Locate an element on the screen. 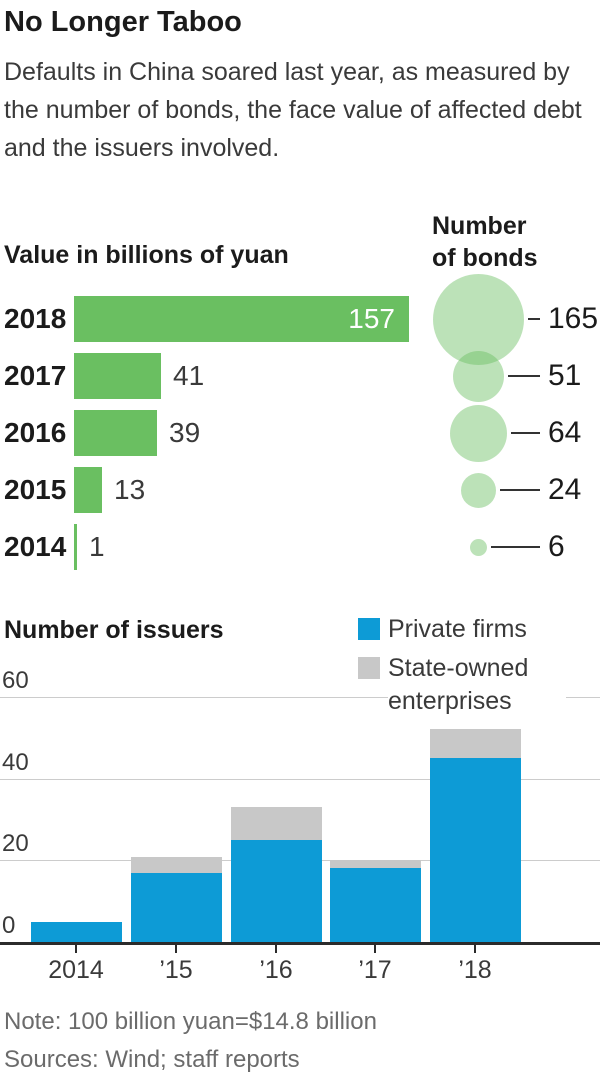 The width and height of the screenshot is (600, 1080). legend-swatch-private-firms-icon is located at coordinates (369, 629).